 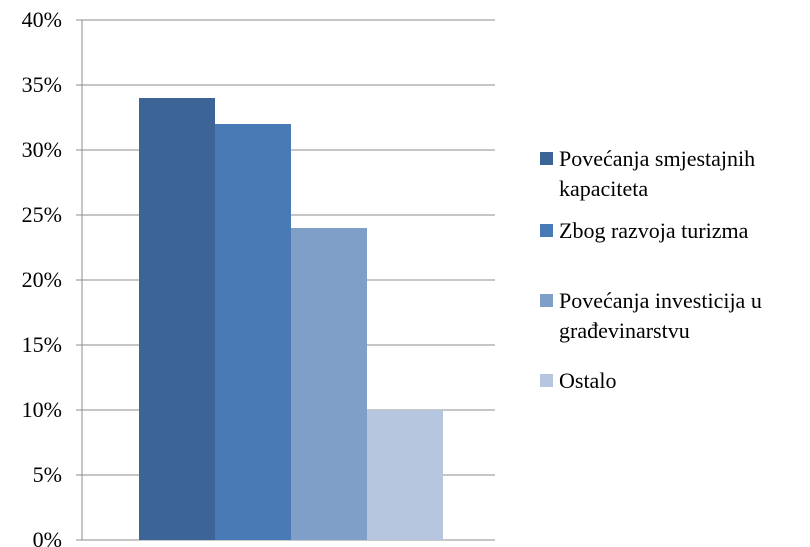 I want to click on y-tick-label: 40%, so click(x=42, y=19).